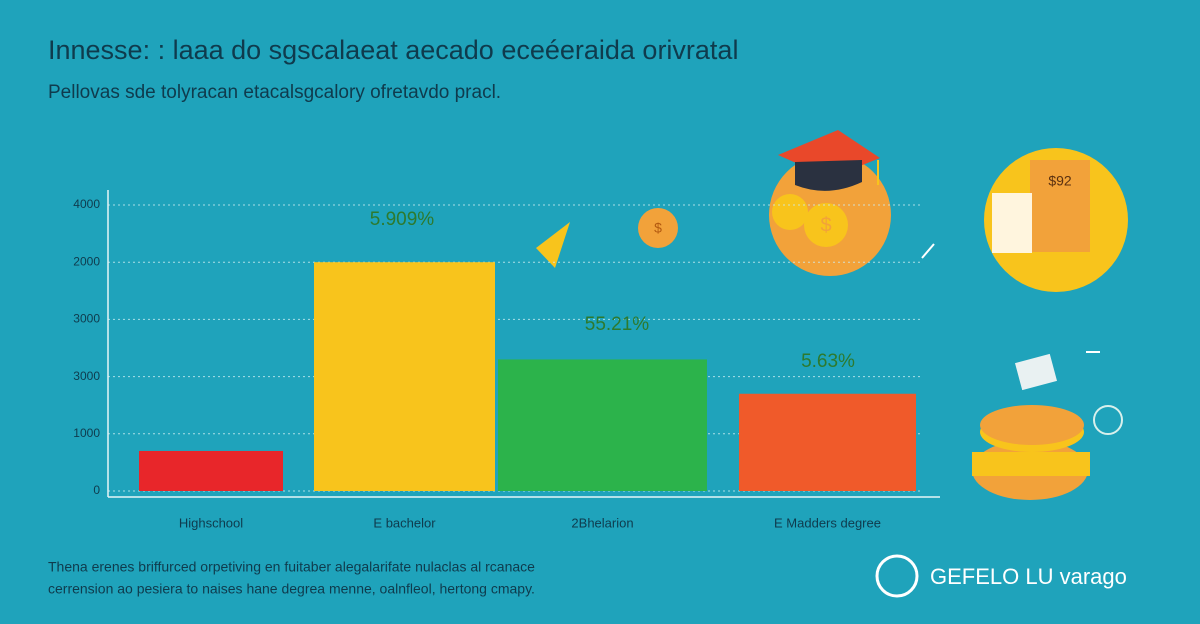 The image size is (1200, 624). Describe the element at coordinates (1031, 464) in the screenshot. I see `icon-book` at that location.